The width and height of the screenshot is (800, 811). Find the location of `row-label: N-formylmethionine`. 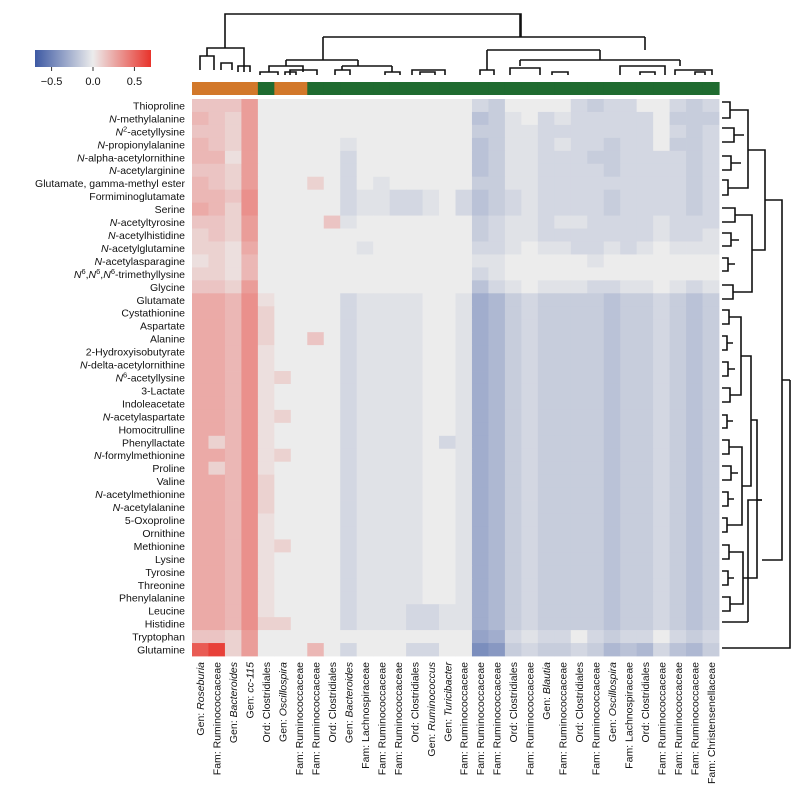

row-label: N-formylmethionine is located at coordinates (139, 456).